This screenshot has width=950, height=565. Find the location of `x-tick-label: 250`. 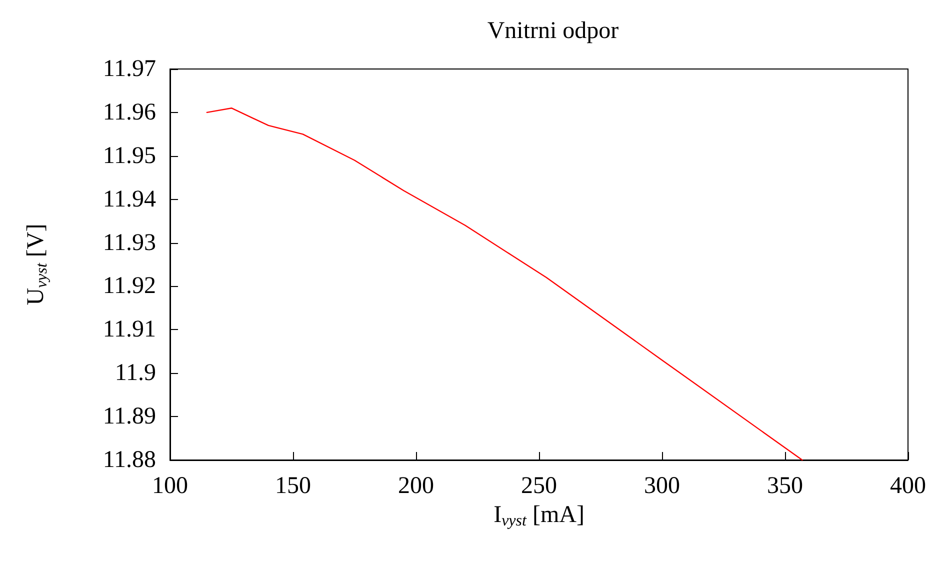

x-tick-label: 250 is located at coordinates (539, 486).